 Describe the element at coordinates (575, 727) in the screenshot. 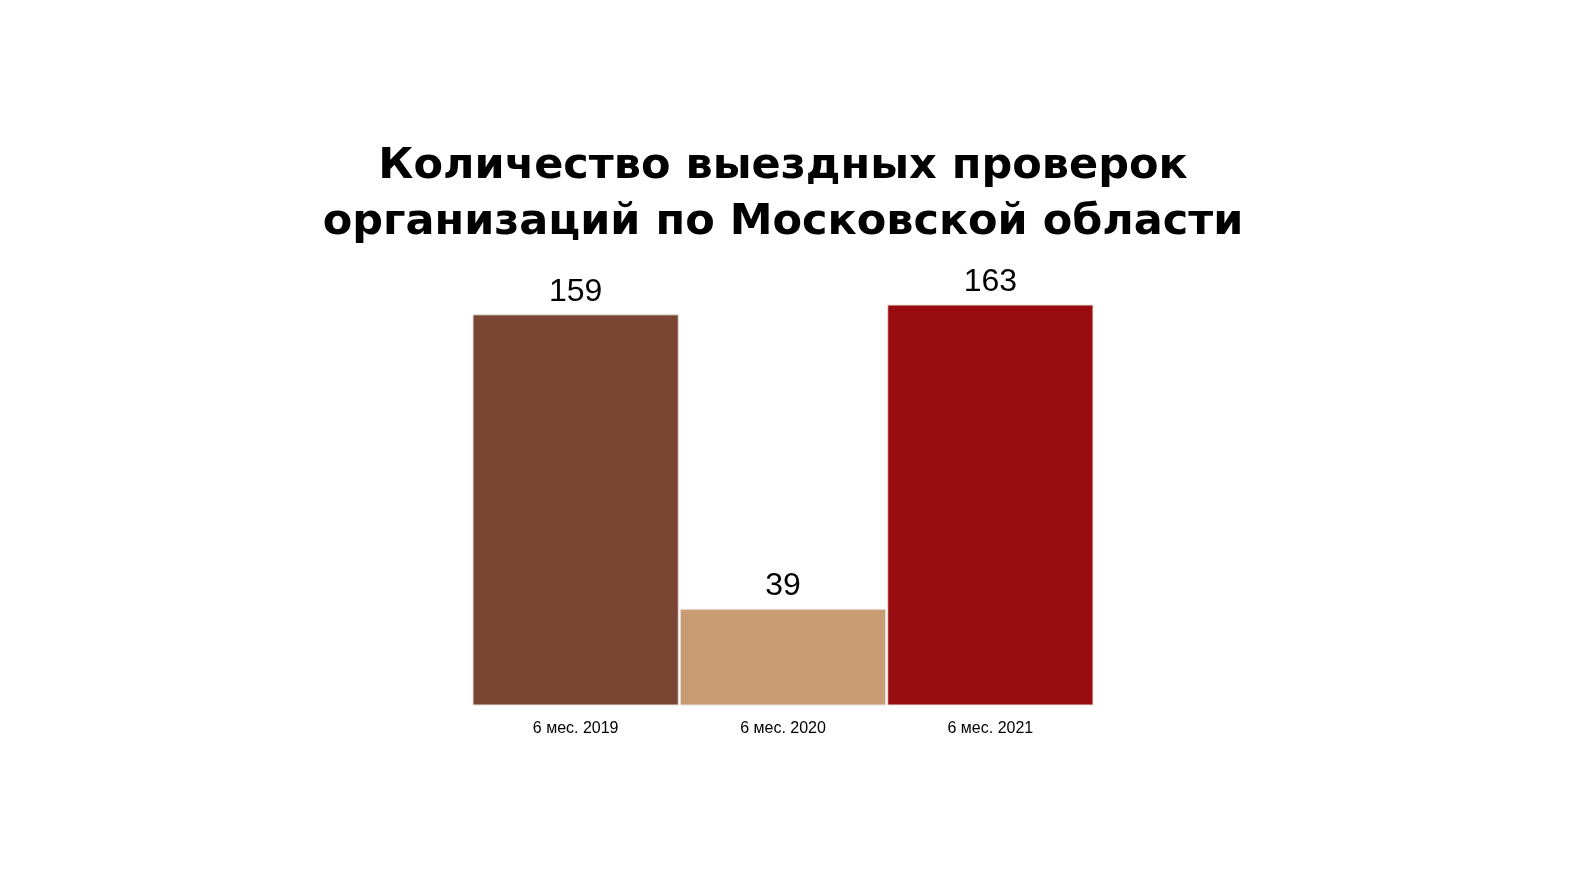

I see `x-tick-label: 6 мес. 2019` at that location.